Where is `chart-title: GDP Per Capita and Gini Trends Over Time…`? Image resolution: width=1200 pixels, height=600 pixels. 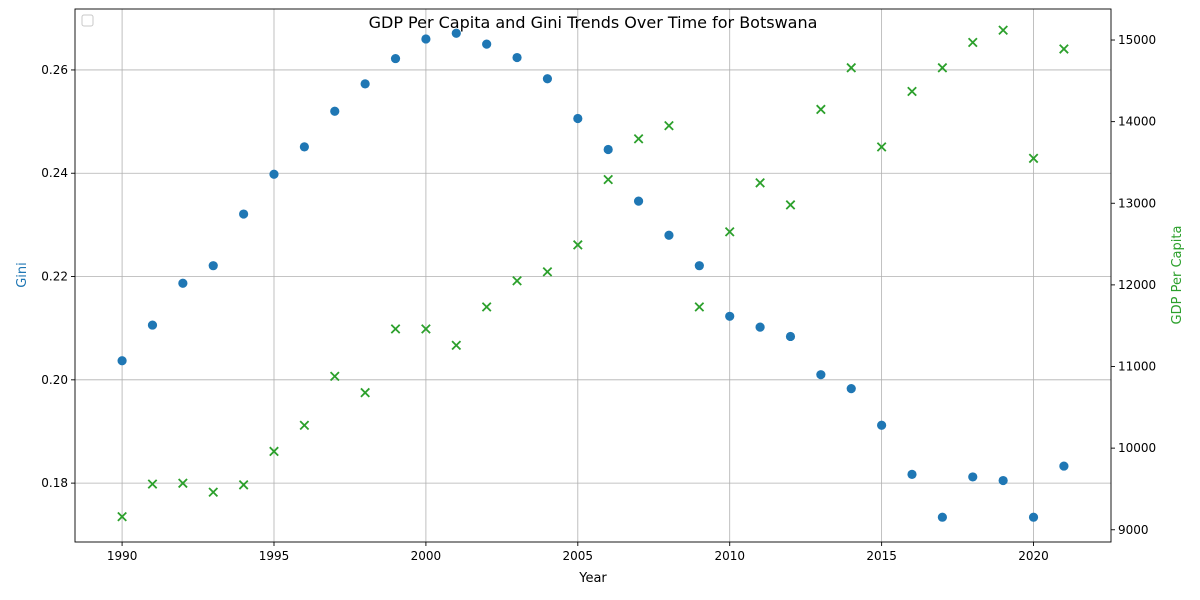
chart-title: GDP Per Capita and Gini Trends Over Time… is located at coordinates (593, 22).